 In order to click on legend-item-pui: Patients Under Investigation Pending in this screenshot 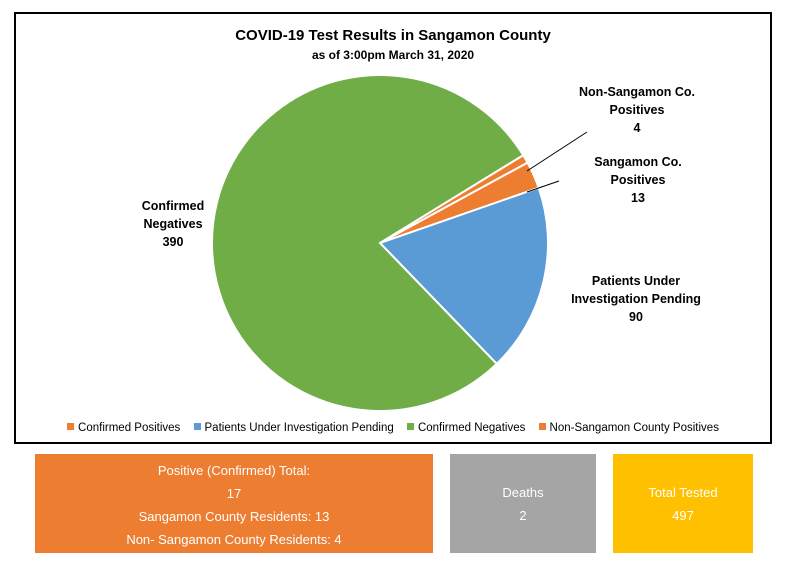, I will do `click(293, 428)`.